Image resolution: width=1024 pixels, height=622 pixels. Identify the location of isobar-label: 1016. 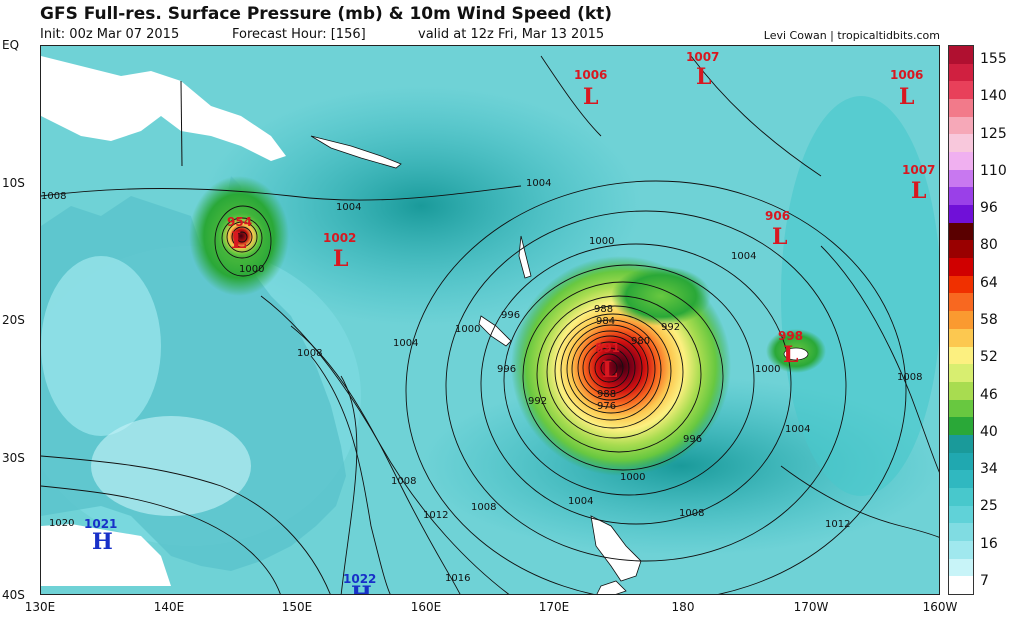
(457, 578).